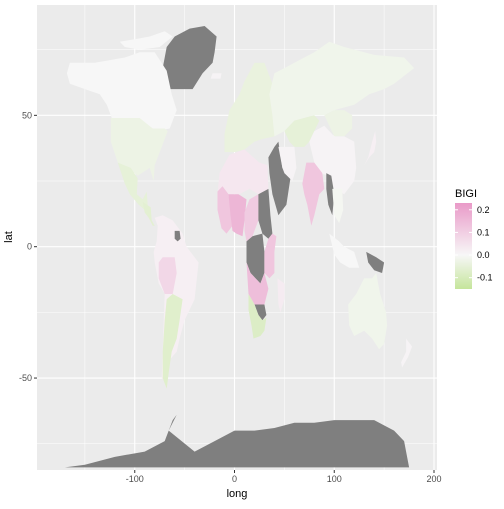  What do you see at coordinates (483, 255) in the screenshot?
I see `legend-tick-label: 0.0` at bounding box center [483, 255].